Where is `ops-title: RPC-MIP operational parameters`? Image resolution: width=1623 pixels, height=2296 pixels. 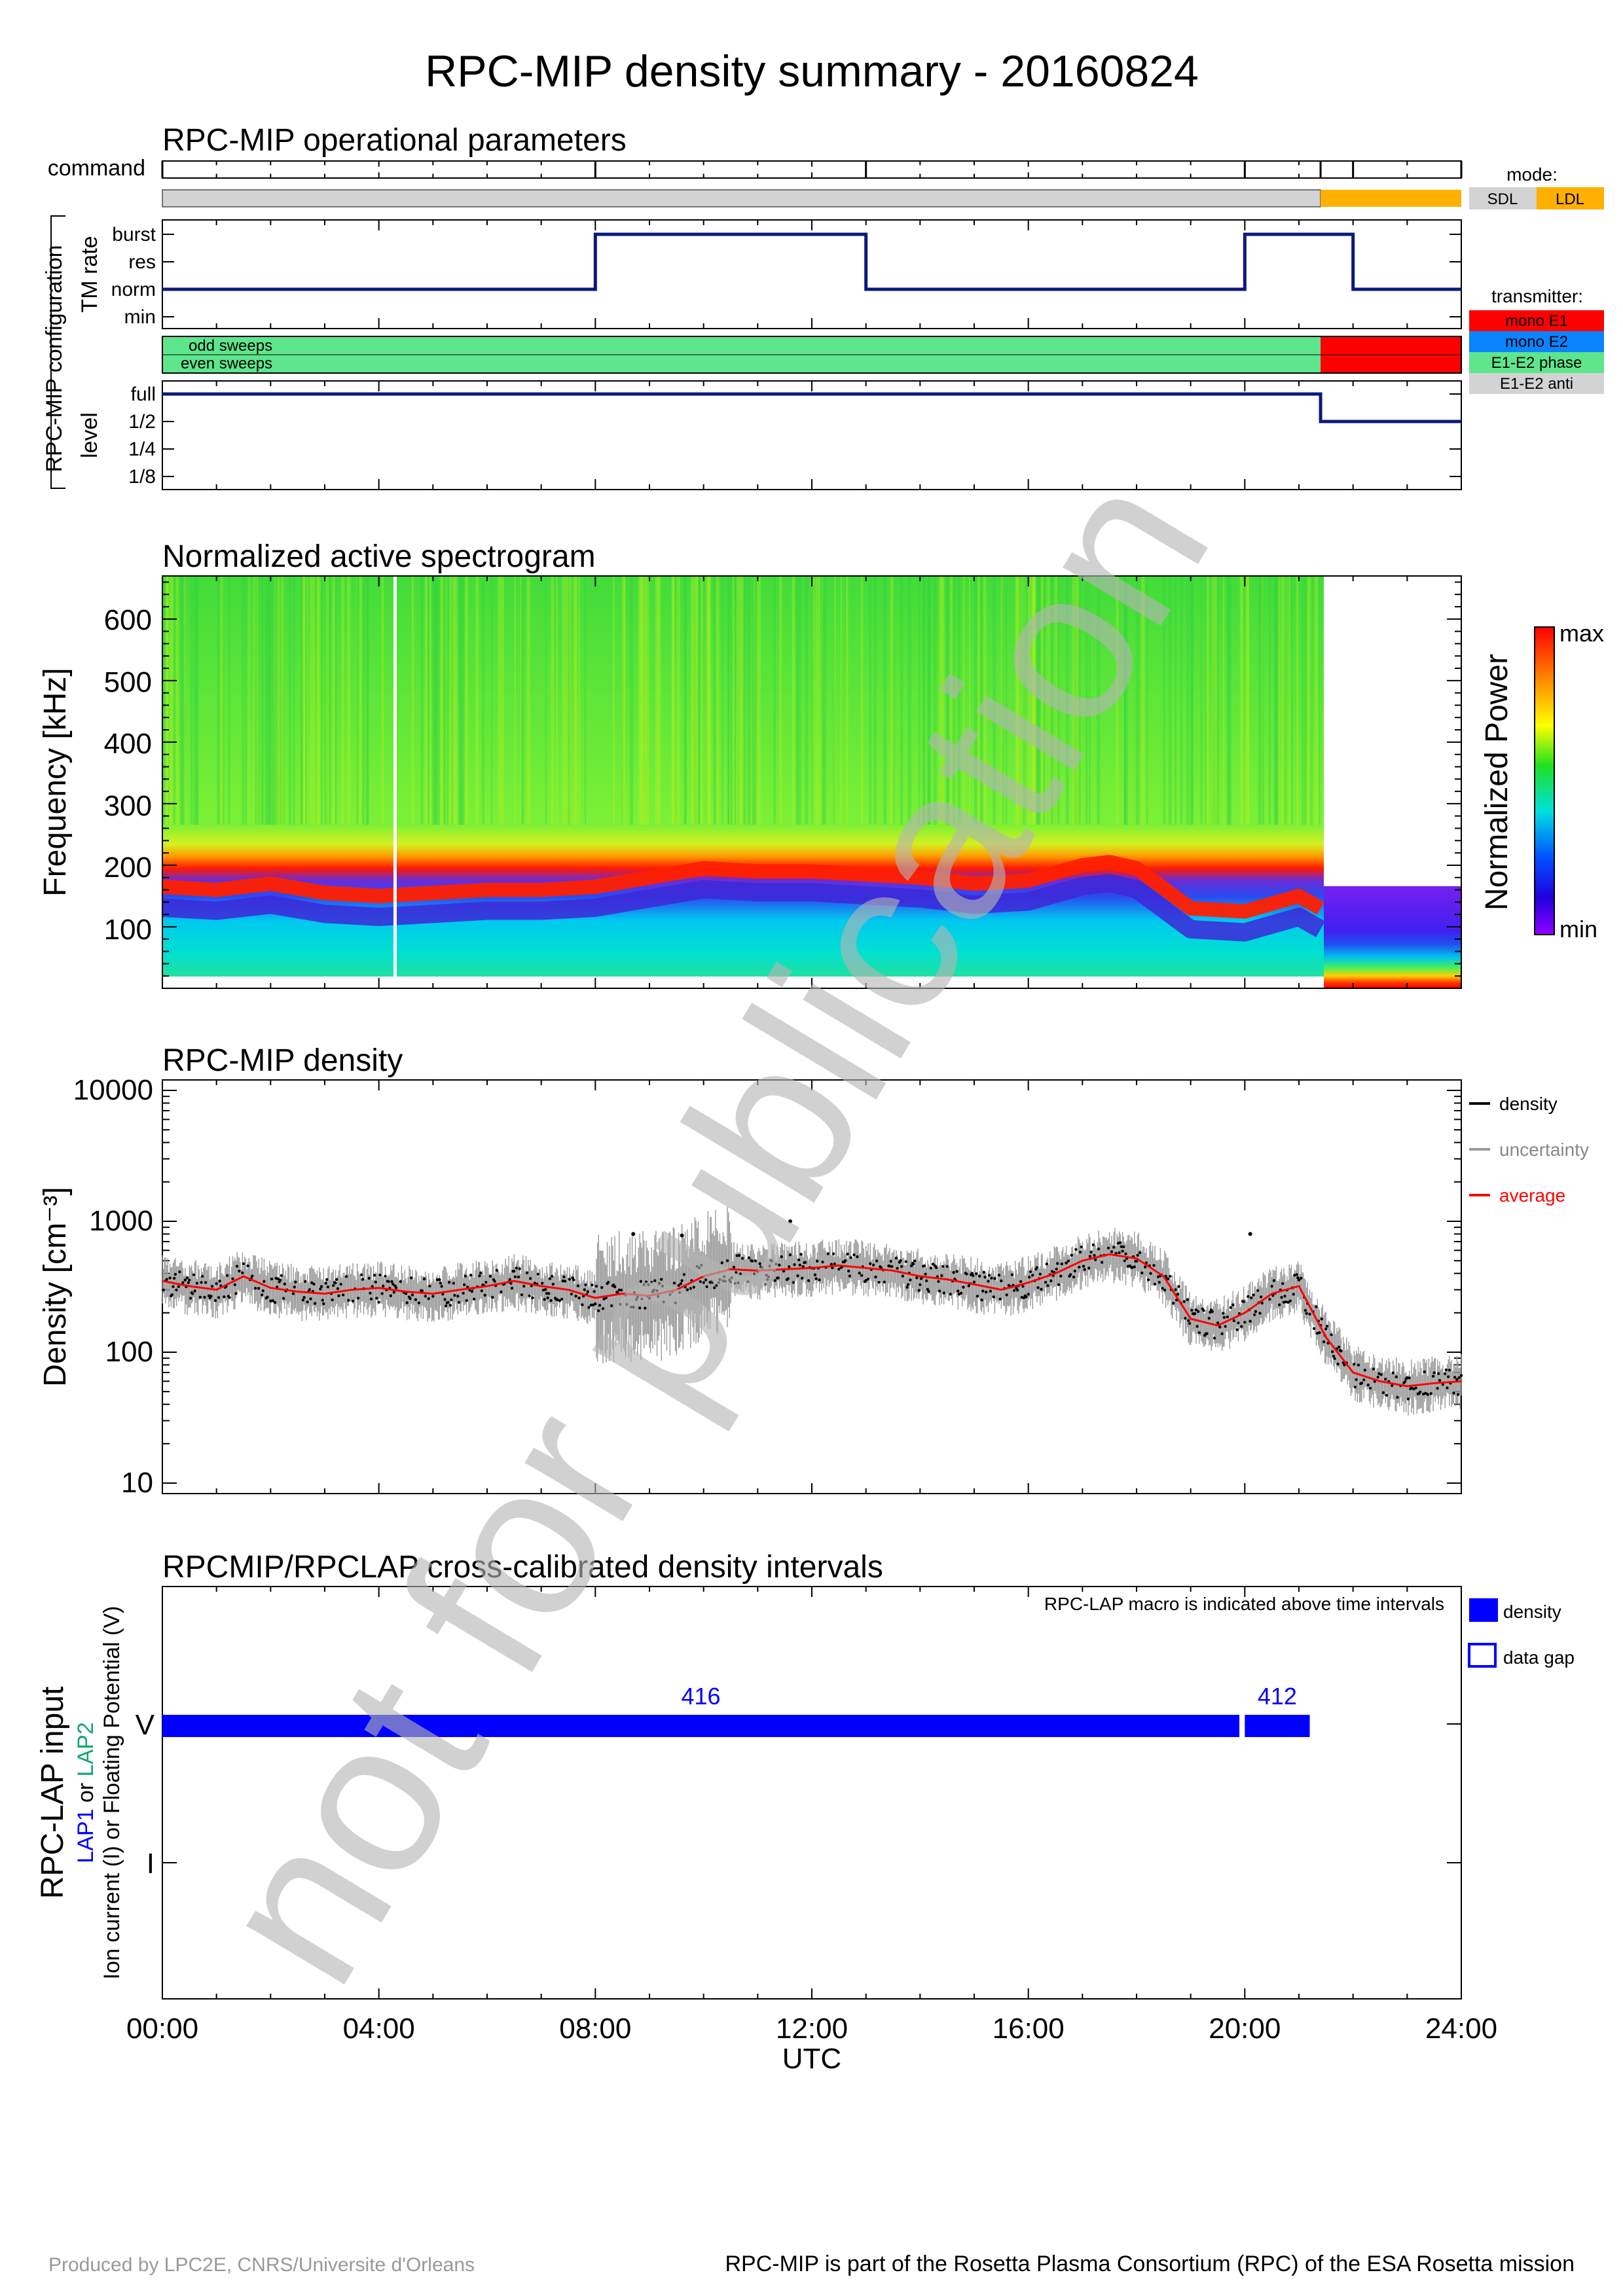 ops-title: RPC-MIP operational parameters is located at coordinates (394, 140).